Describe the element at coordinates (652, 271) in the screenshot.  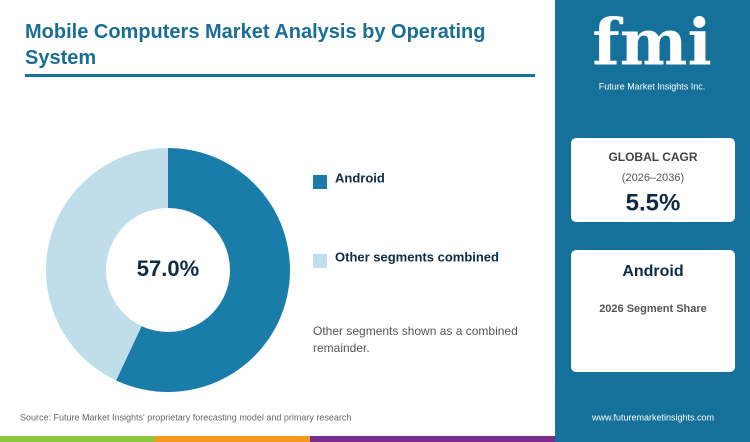
I see `segment-title: Android` at that location.